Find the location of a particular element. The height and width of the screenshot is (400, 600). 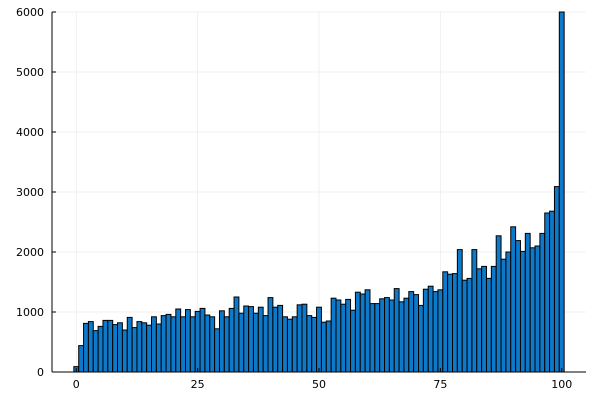

x-tick-label: 25 is located at coordinates (198, 384).